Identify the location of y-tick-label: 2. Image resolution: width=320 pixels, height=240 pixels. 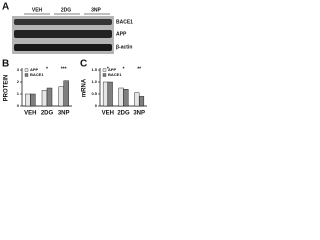
(18, 81).